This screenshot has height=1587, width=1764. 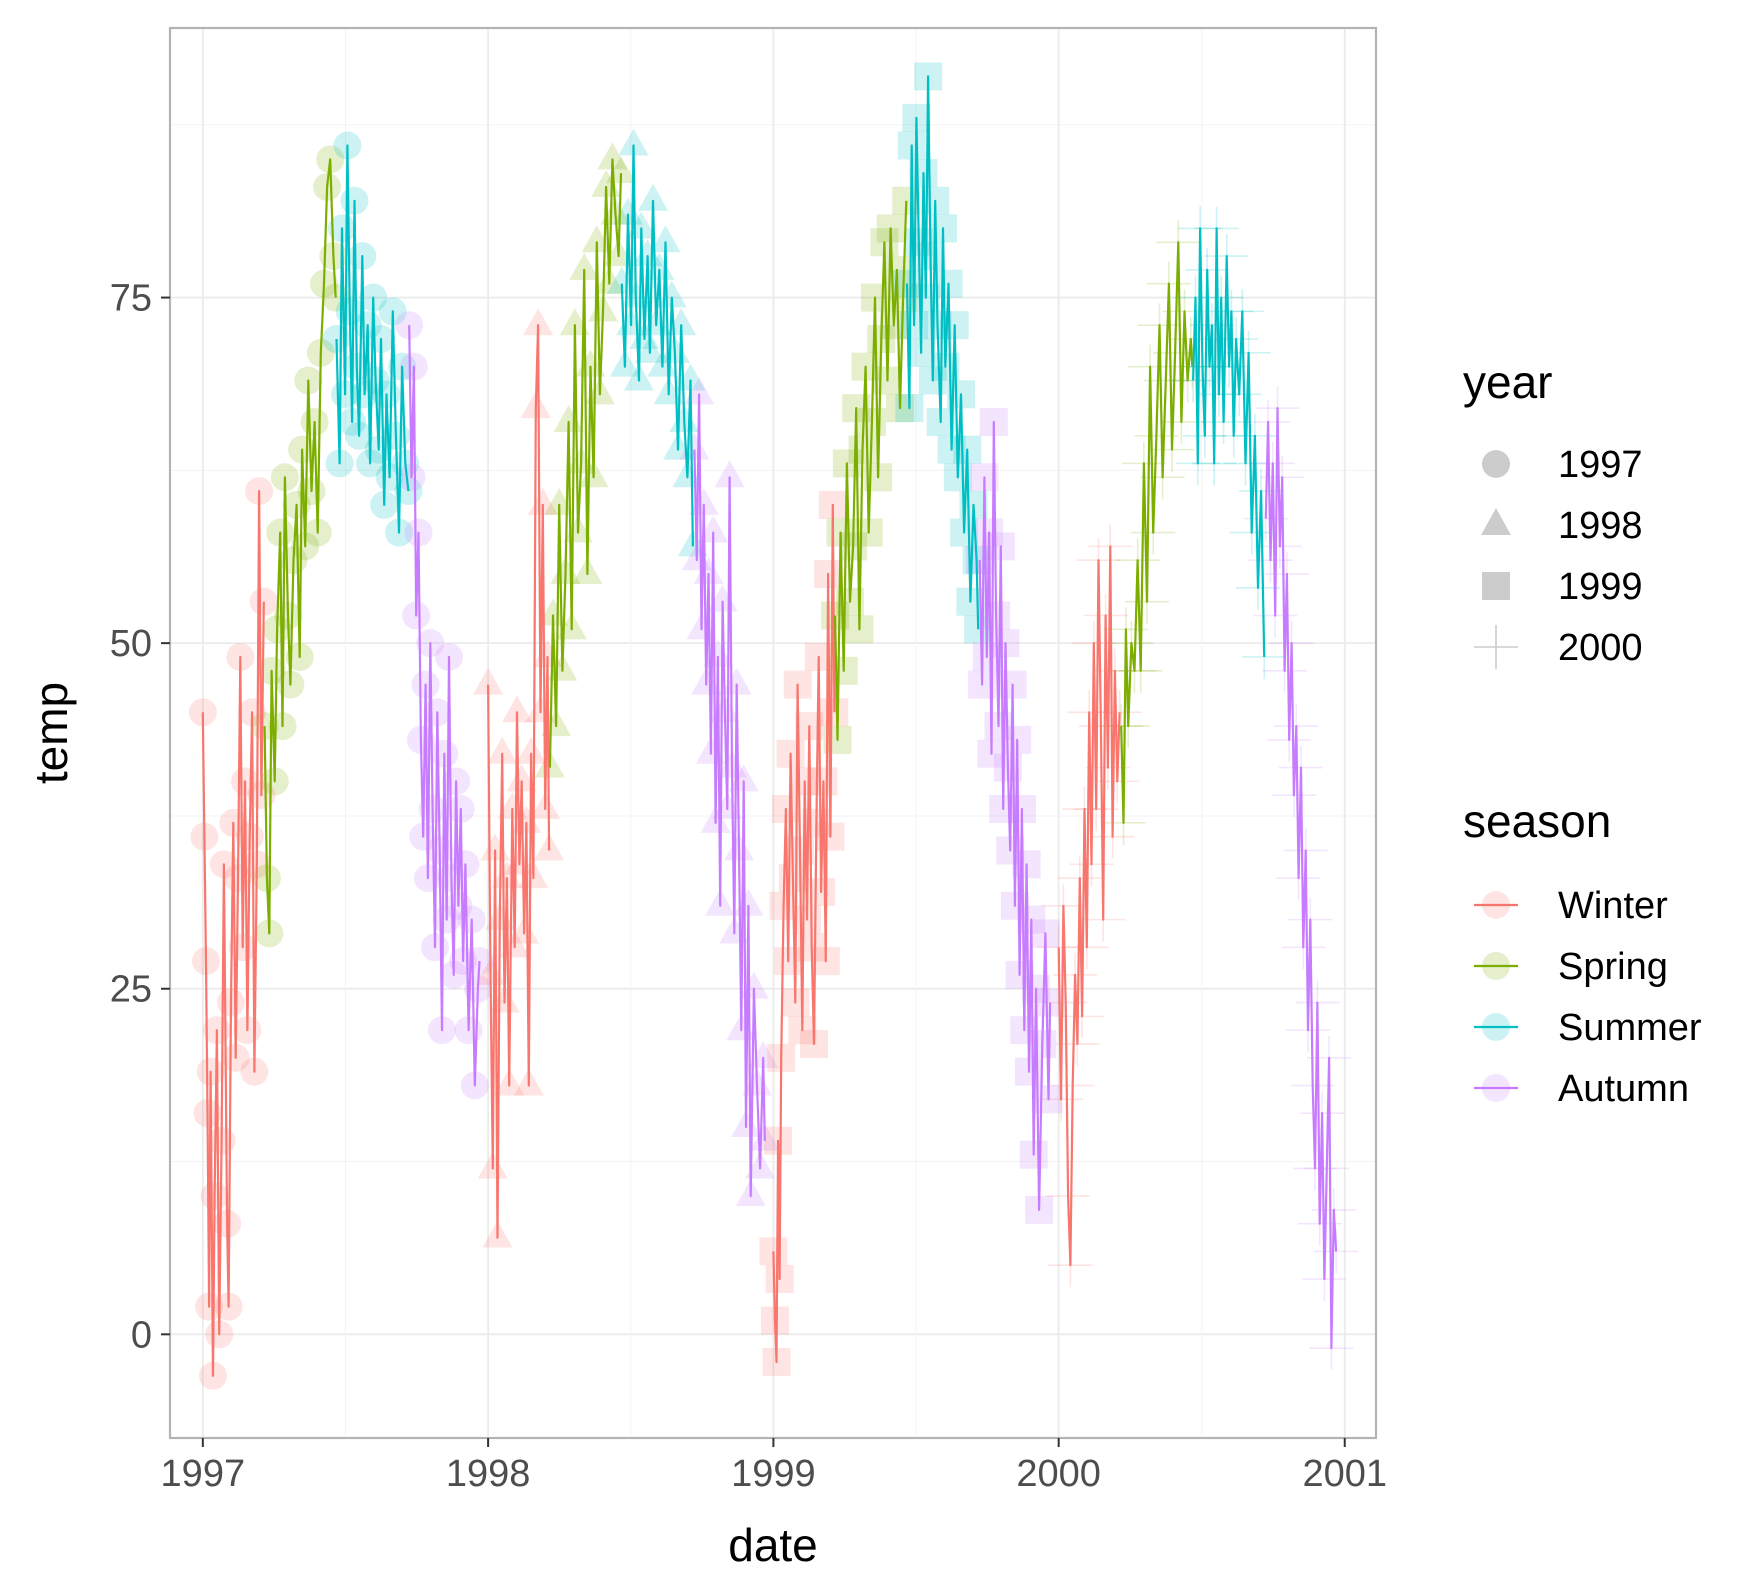 What do you see at coordinates (131, 990) in the screenshot?
I see `y-tick-label: 25` at bounding box center [131, 990].